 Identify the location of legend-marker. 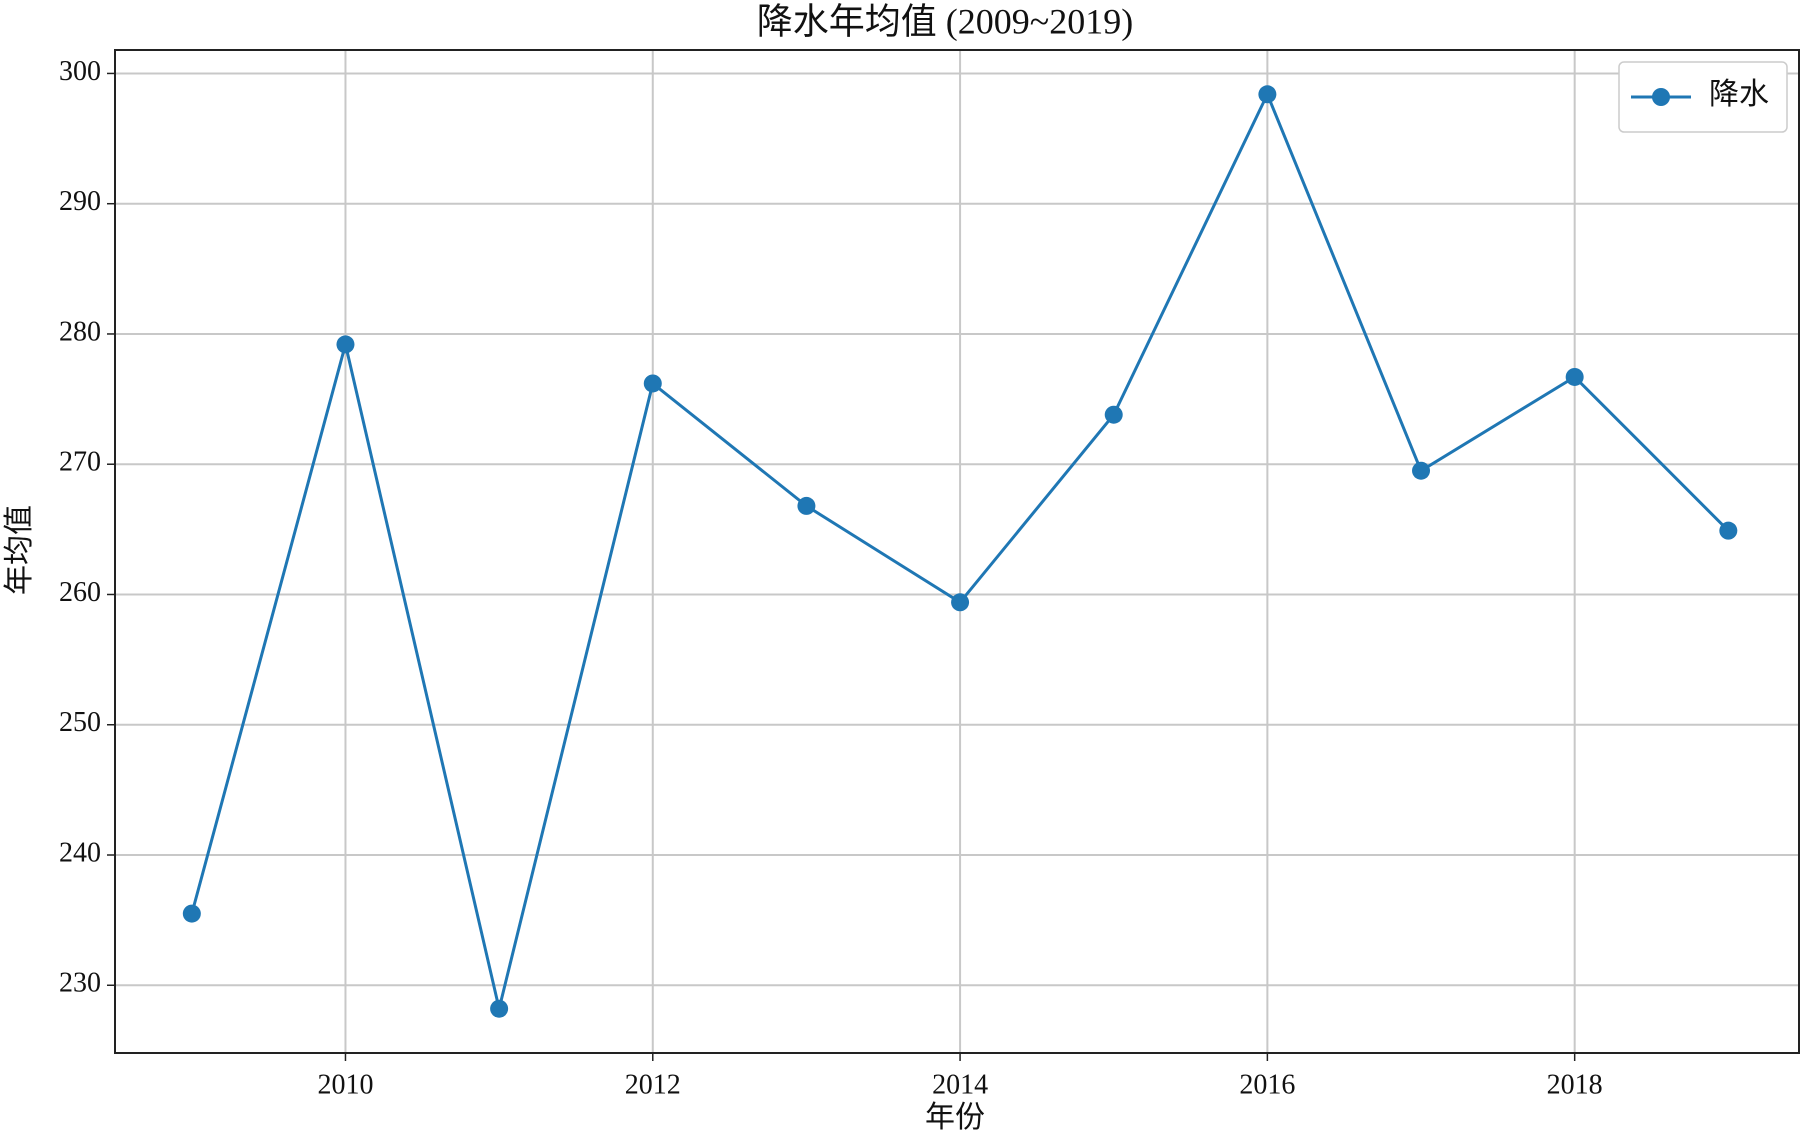
(1661, 97).